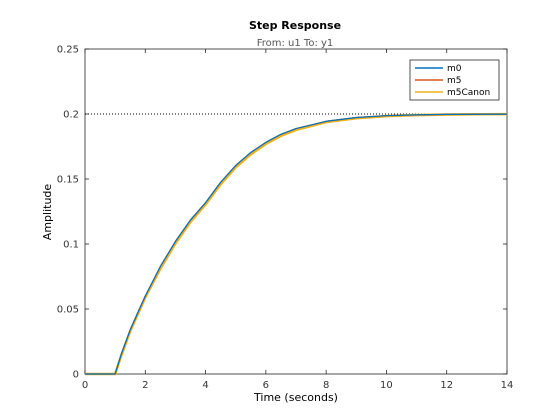 Image resolution: width=560 pixels, height=420 pixels. I want to click on x-tick-label: 6, so click(266, 385).